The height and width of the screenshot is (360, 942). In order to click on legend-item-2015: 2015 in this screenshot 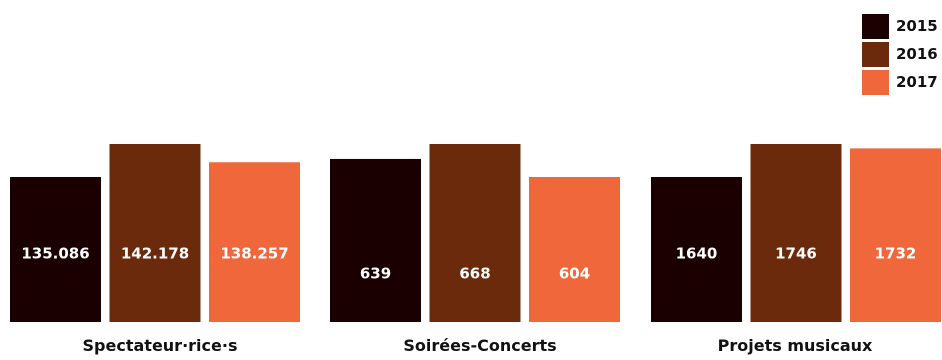, I will do `click(900, 26)`.